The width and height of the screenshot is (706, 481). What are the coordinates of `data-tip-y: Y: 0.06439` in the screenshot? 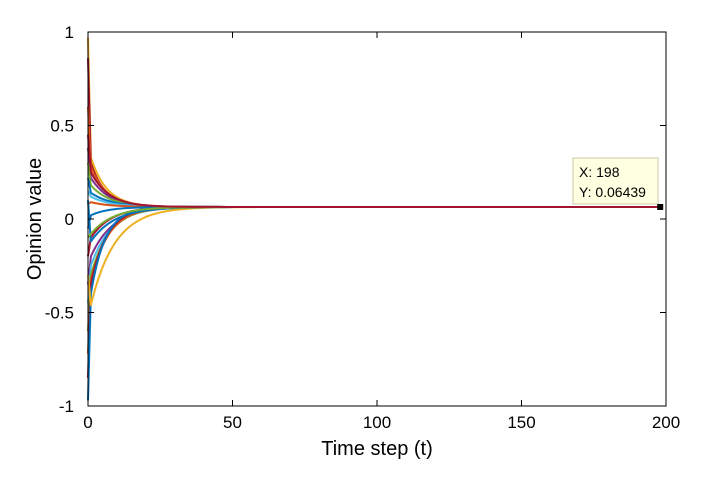 It's located at (612, 192).